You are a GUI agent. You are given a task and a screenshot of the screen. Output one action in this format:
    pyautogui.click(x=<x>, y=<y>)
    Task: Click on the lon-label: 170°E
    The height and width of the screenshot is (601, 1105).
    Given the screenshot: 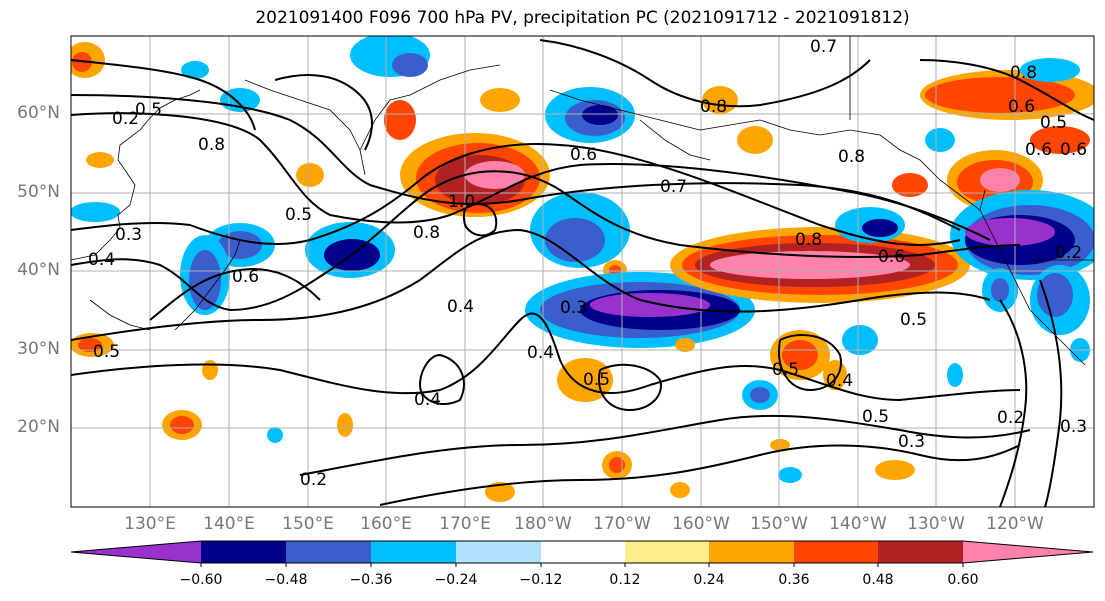 What is the action you would take?
    pyautogui.click(x=465, y=524)
    